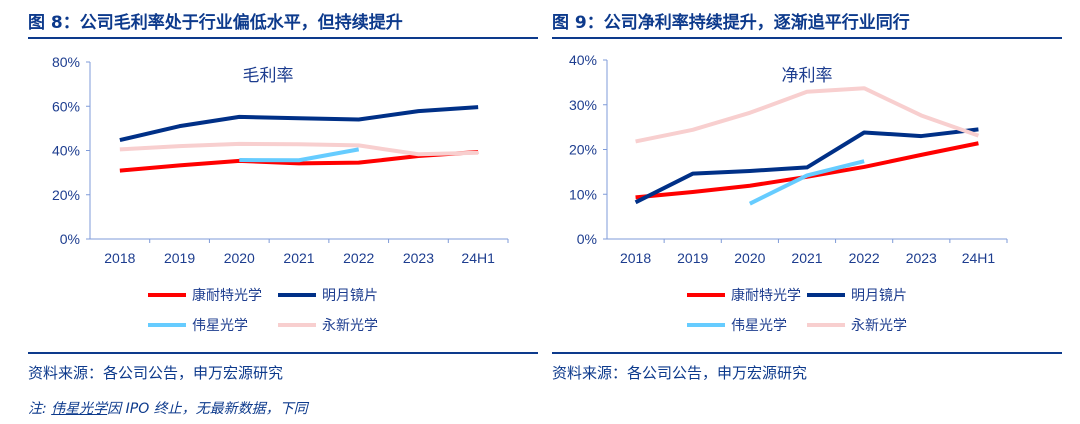 The image size is (1080, 424). I want to click on note-prefix: 注:, so click(40, 409).